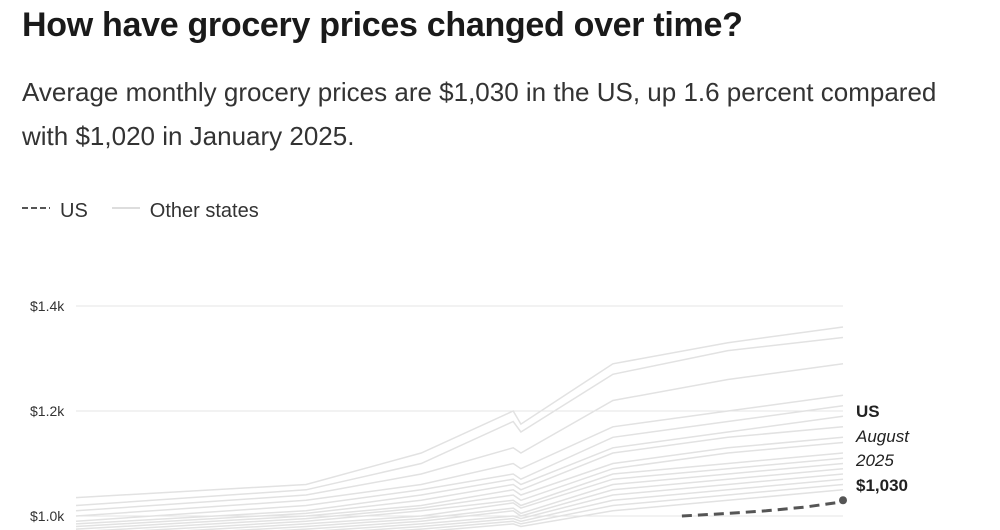 The height and width of the screenshot is (530, 1000). Describe the element at coordinates (36, 207) in the screenshot. I see `dashed-line-icon` at that location.